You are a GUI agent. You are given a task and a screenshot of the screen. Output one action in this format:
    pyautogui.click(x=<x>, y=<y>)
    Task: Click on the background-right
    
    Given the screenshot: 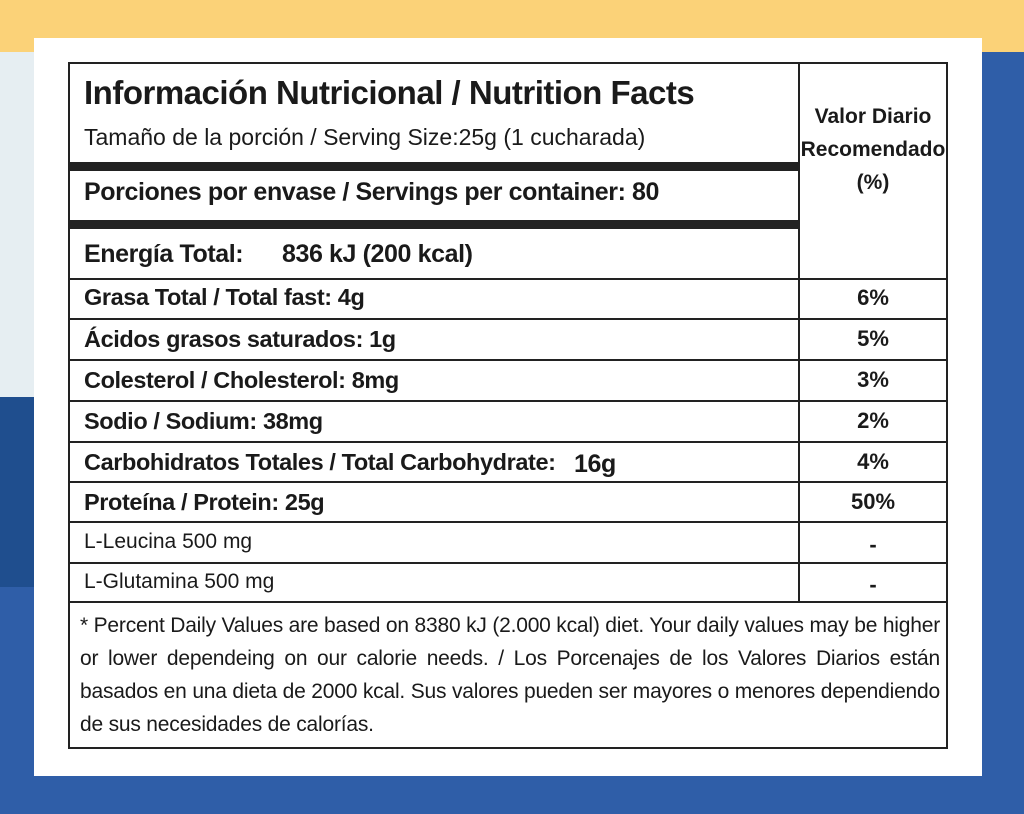 What is the action you would take?
    pyautogui.click(x=1002, y=433)
    